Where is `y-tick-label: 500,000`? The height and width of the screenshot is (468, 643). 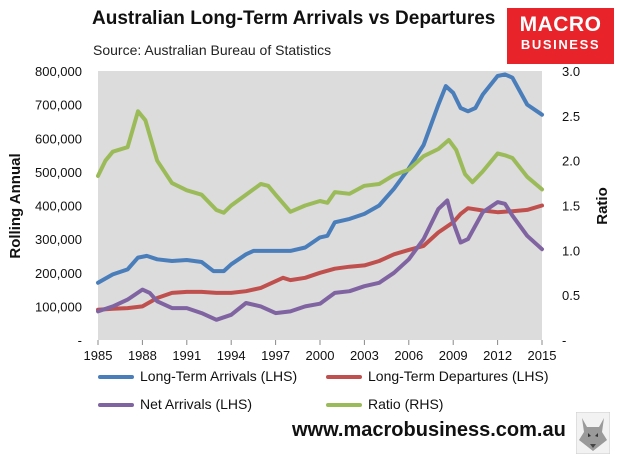 y-tick-label: 500,000 is located at coordinates (58, 172).